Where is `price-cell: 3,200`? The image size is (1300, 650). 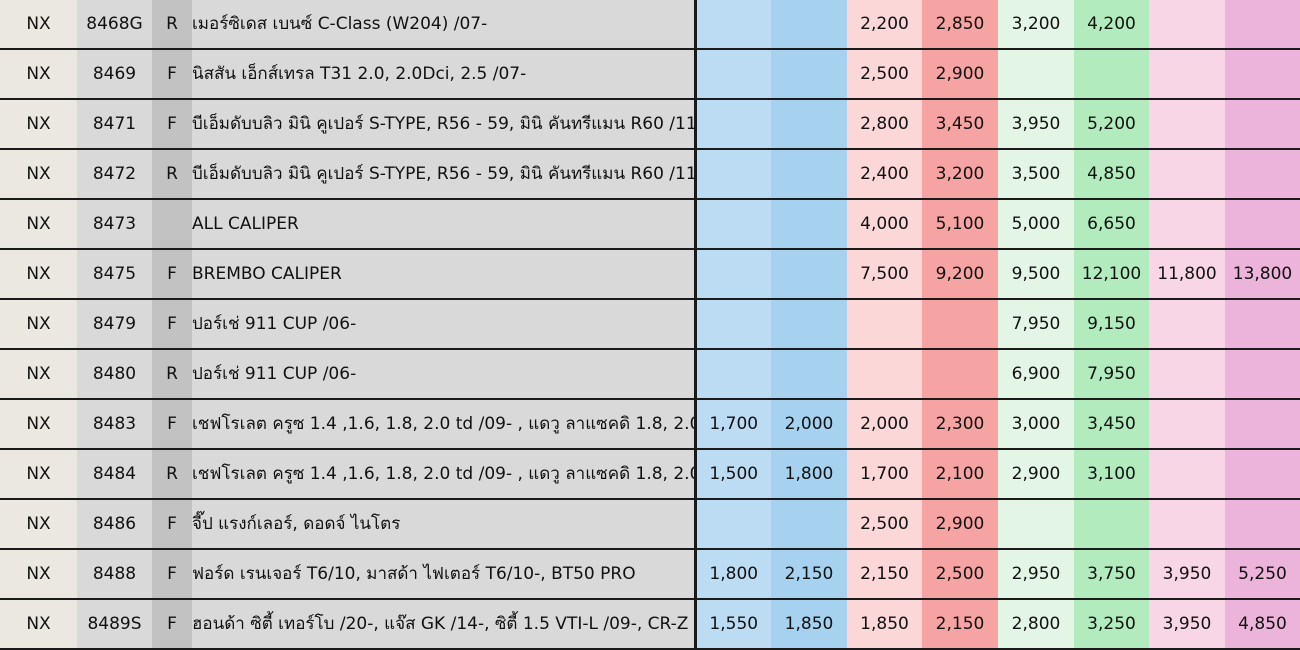 price-cell: 3,200 is located at coordinates (1036, 25).